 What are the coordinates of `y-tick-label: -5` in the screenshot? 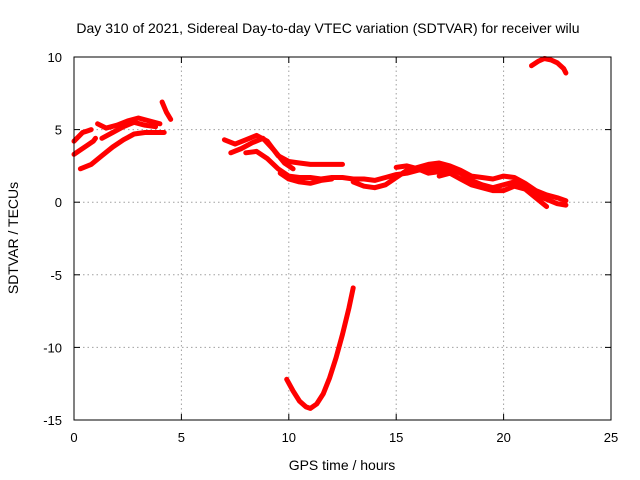 It's located at (56, 275).